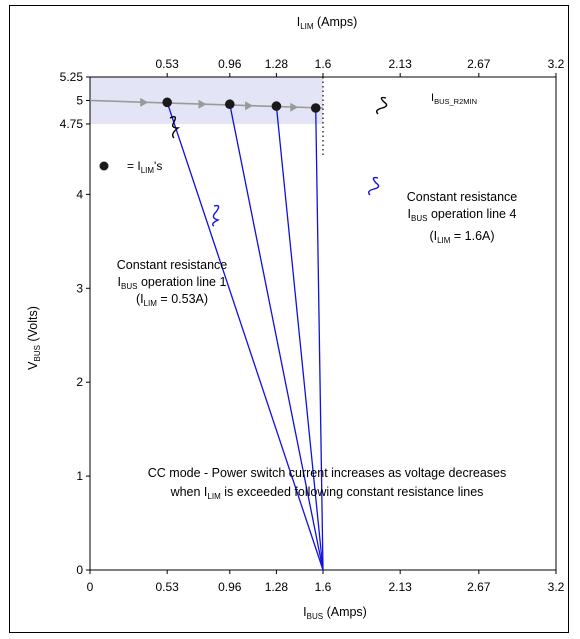 The width and height of the screenshot is (580, 639). Describe the element at coordinates (401, 64) in the screenshot. I see `x-top-tick-label-4: 2.13` at that location.